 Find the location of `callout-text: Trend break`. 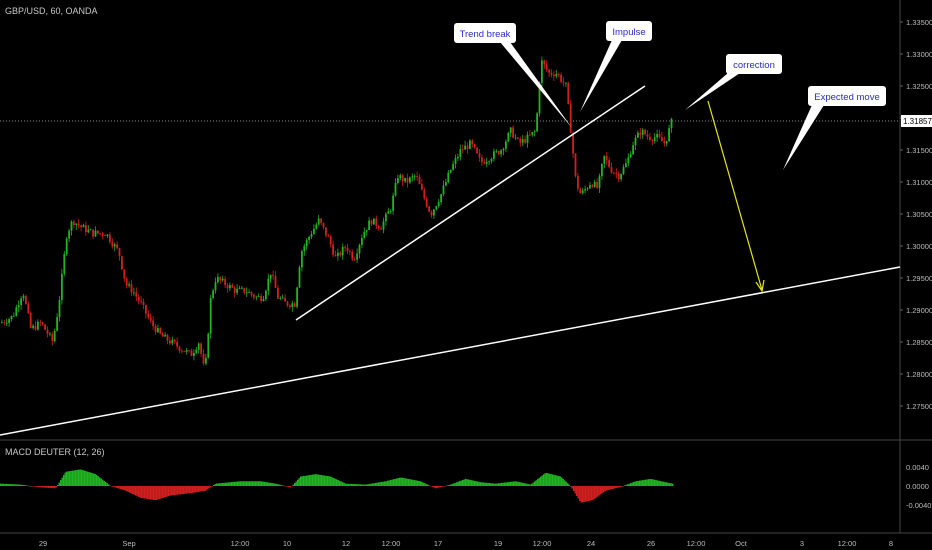

callout-text: Trend break is located at coordinates (485, 34).